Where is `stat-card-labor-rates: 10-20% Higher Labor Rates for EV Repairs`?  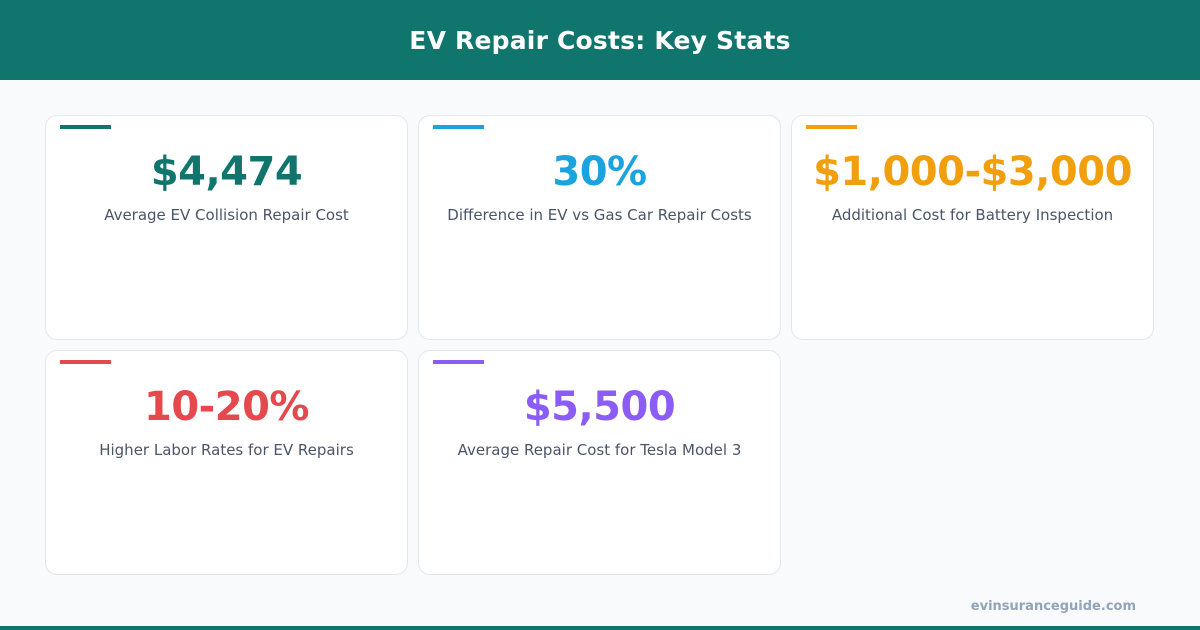 stat-card-labor-rates: 10-20% Higher Labor Rates for EV Repairs is located at coordinates (226, 462).